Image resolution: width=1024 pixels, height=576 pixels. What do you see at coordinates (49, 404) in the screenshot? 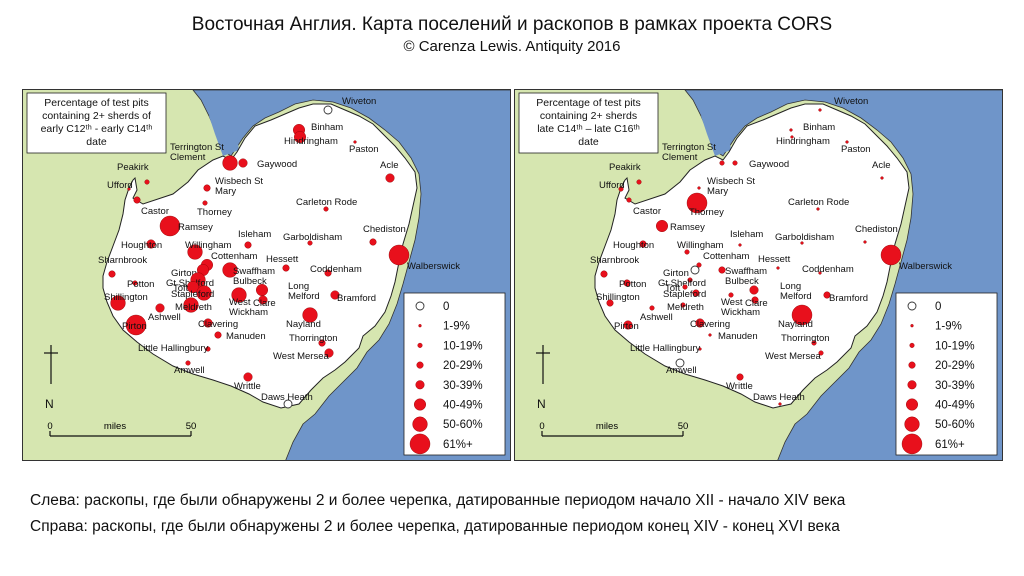
I see `north-label: N` at bounding box center [49, 404].